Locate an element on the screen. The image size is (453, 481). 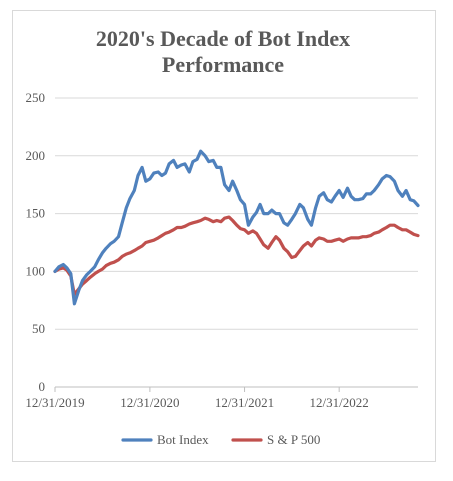
x-tick-label: 12/31/2020 is located at coordinates (149, 402).